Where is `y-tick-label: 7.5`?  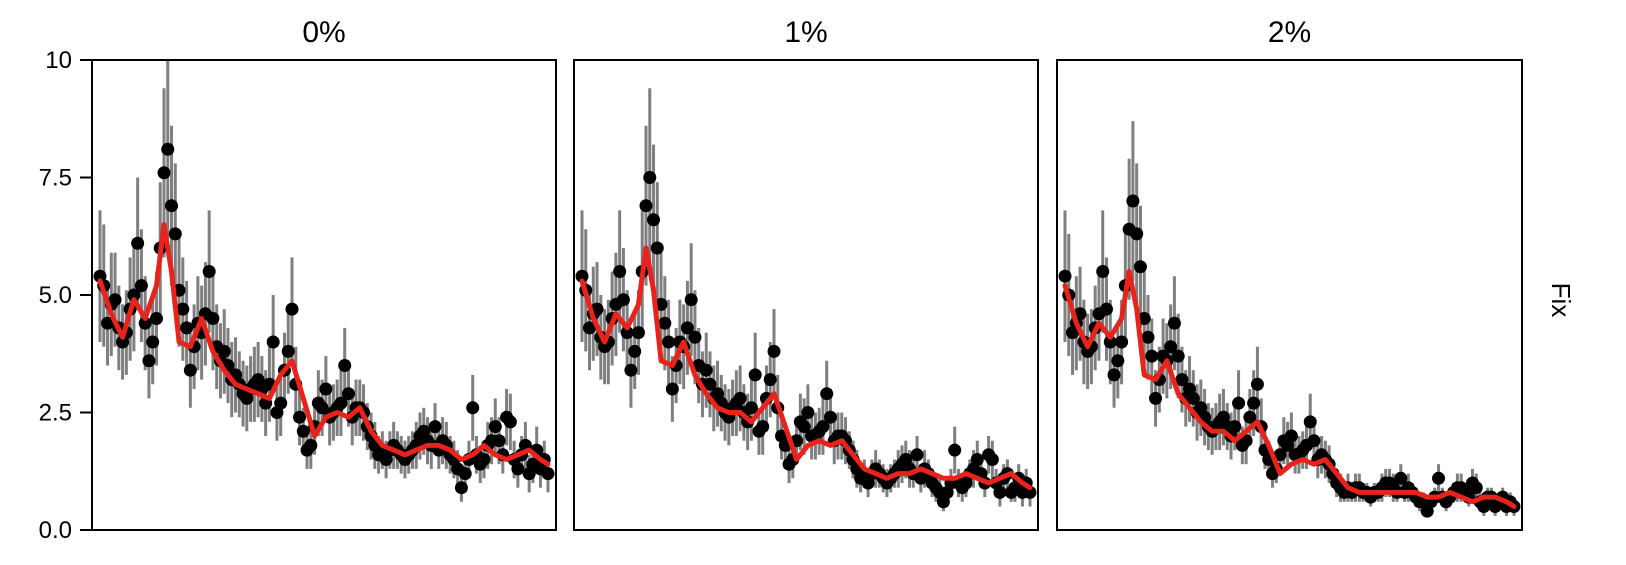 y-tick-label: 7.5 is located at coordinates (55, 178).